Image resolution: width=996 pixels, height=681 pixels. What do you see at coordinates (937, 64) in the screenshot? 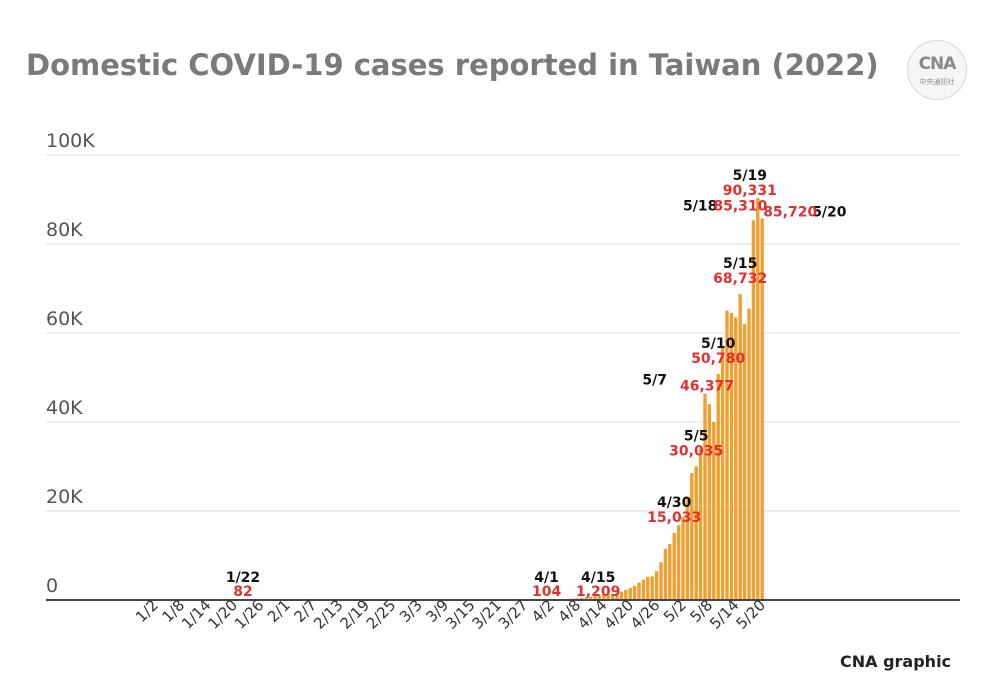
I see `logo-text: CNA` at bounding box center [937, 64].